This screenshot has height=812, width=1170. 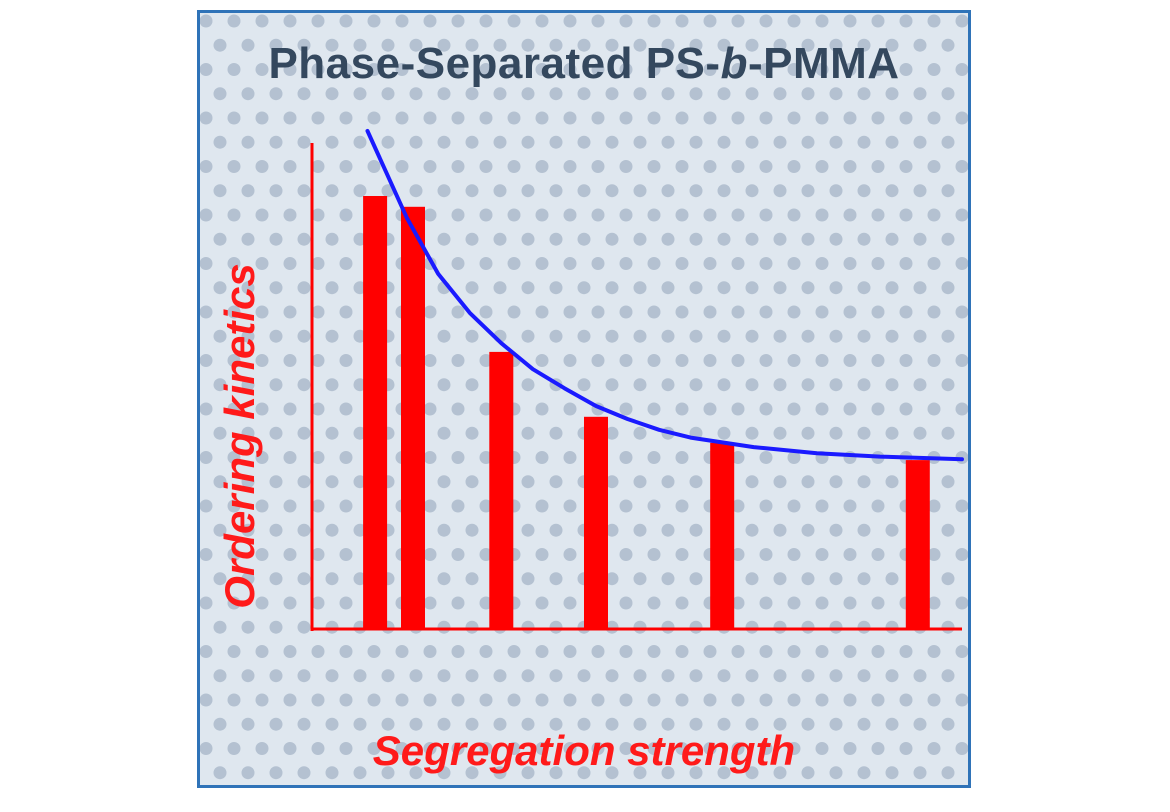 What do you see at coordinates (239, 436) in the screenshot?
I see `y-axis-label: Ordering kinetics` at bounding box center [239, 436].